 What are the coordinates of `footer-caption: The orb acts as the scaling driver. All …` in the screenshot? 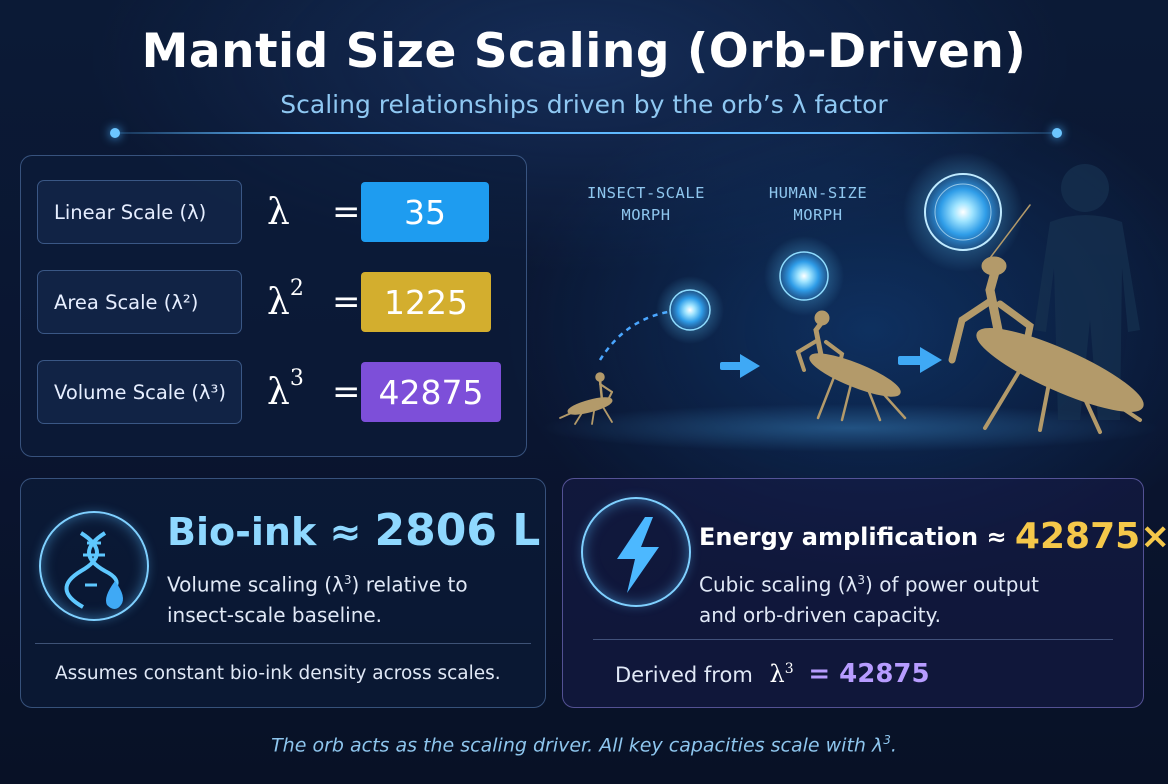 It's located at (584, 745).